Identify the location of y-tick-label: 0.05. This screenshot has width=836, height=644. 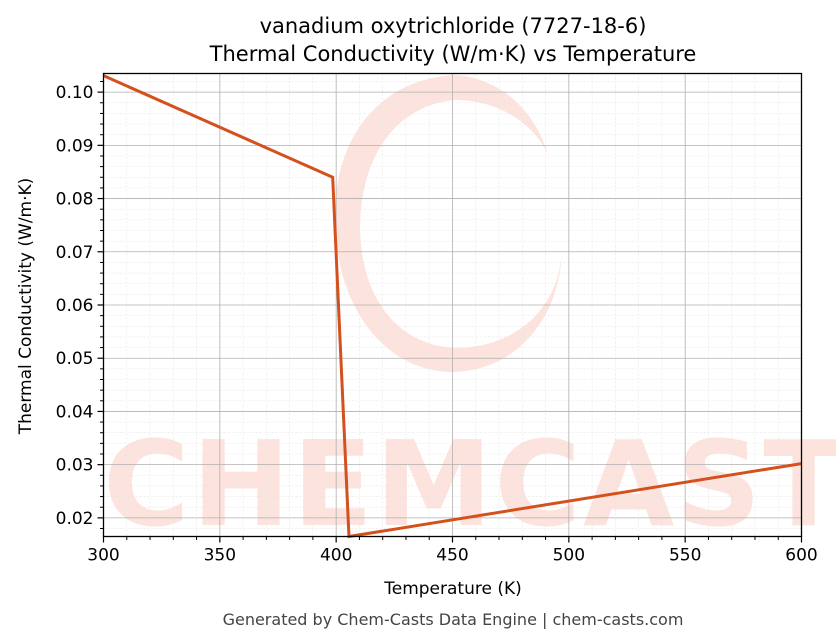
(75, 359).